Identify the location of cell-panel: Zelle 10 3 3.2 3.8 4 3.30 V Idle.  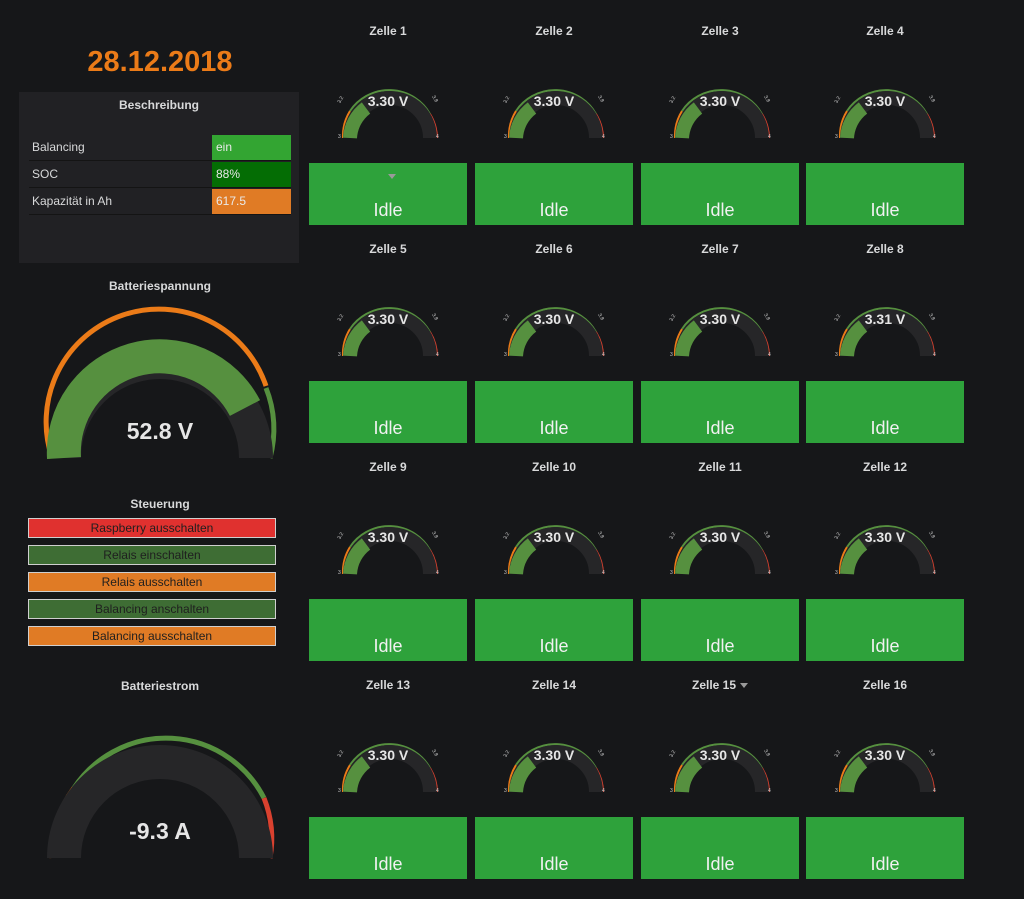
(554, 548).